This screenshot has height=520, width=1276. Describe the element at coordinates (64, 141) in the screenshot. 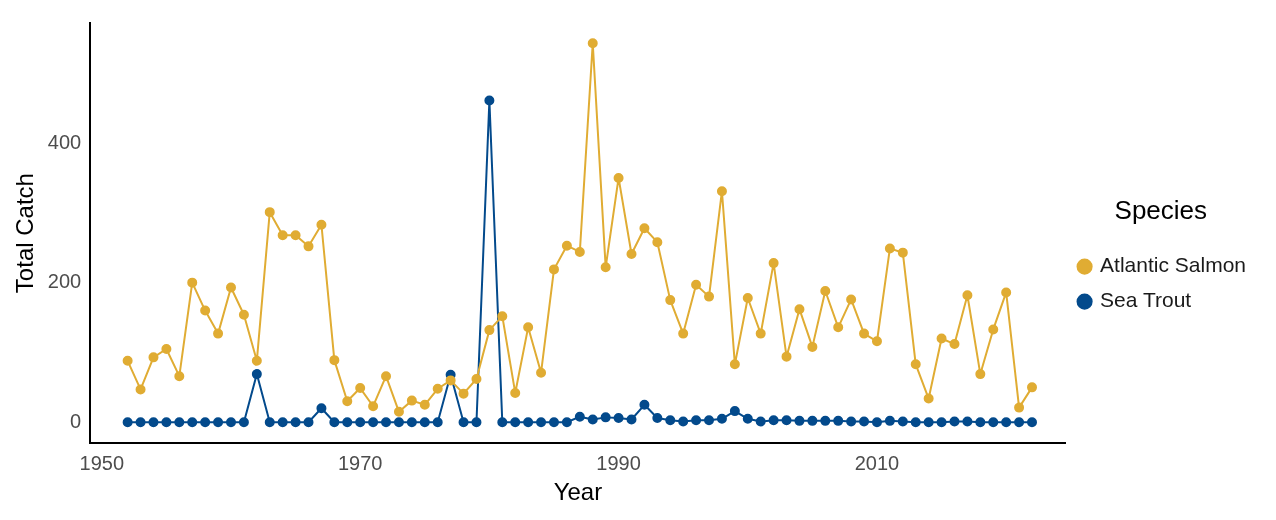

I see `y-tick-label: 400` at that location.